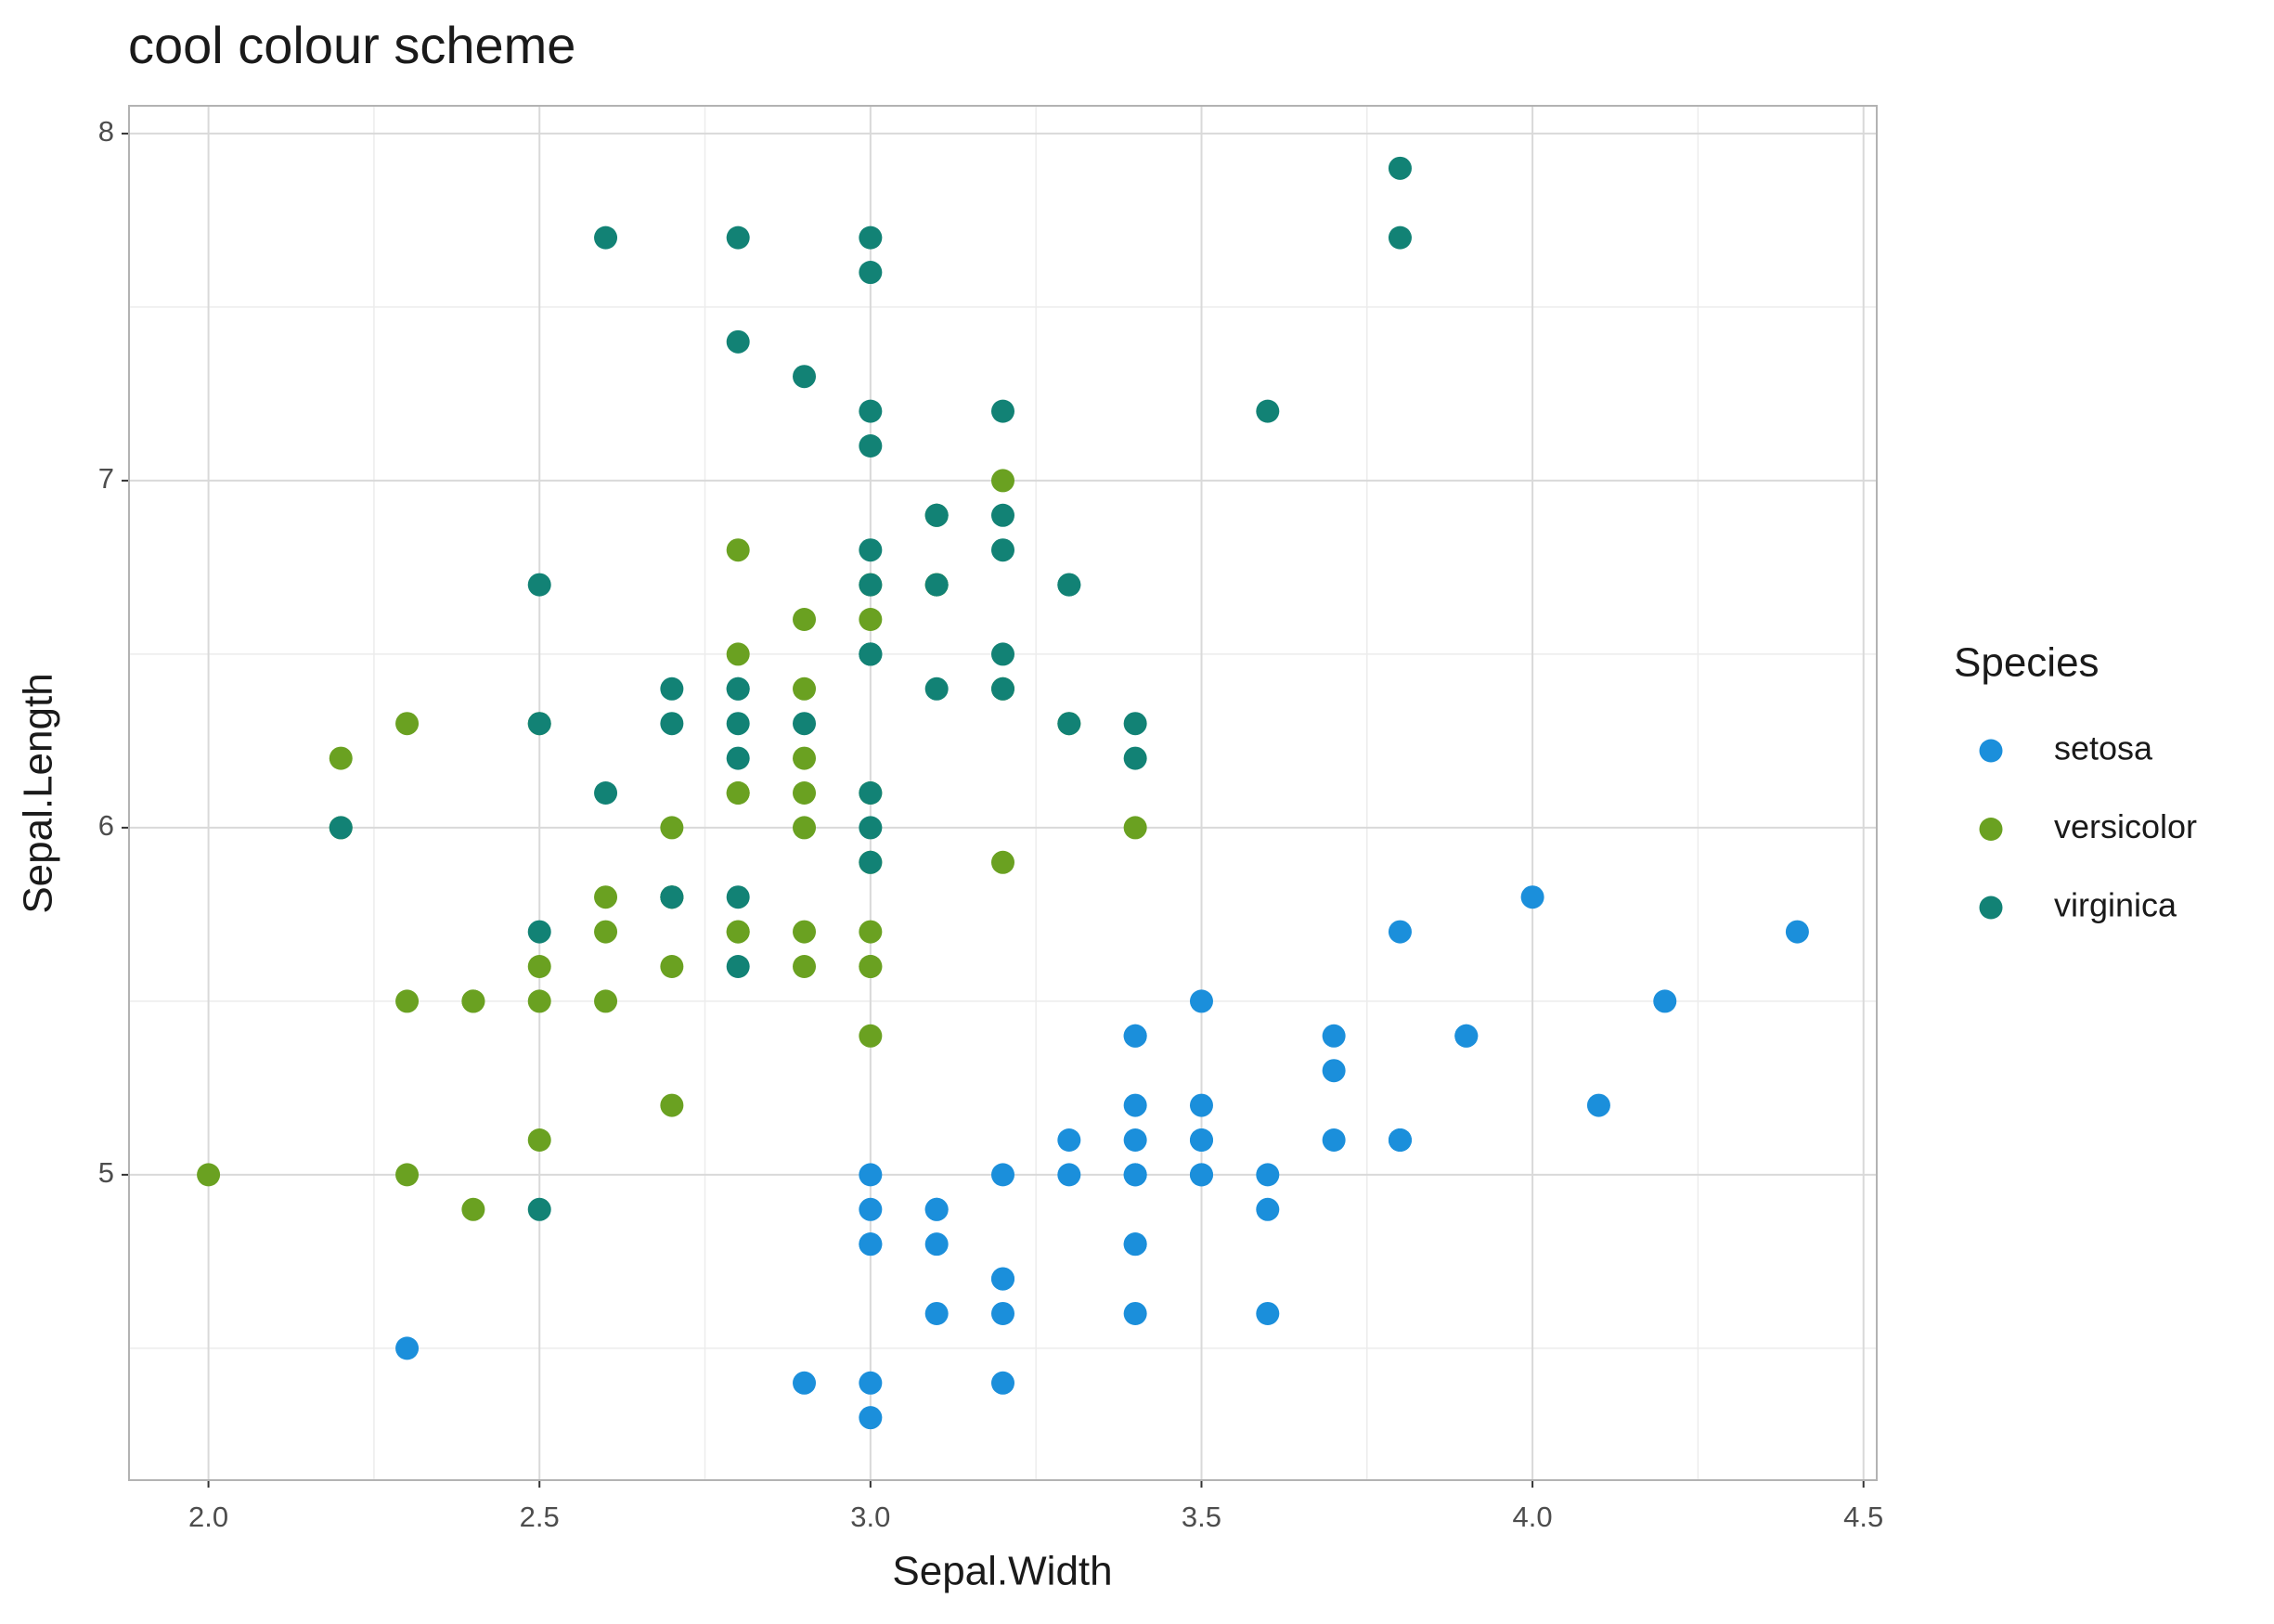 The image size is (2274, 1624). What do you see at coordinates (106, 478) in the screenshot?
I see `y-tick-label: 7` at bounding box center [106, 478].